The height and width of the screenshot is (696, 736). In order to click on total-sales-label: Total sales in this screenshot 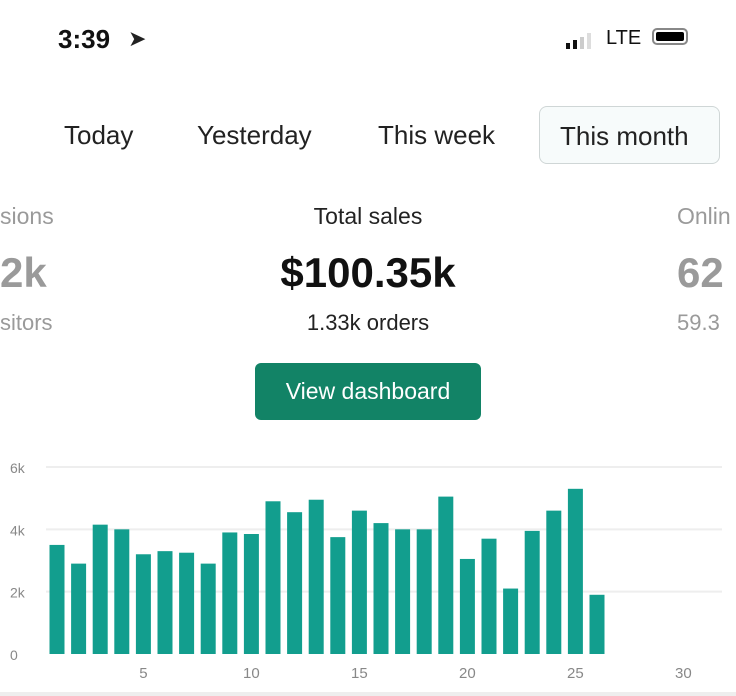, I will do `click(368, 216)`.